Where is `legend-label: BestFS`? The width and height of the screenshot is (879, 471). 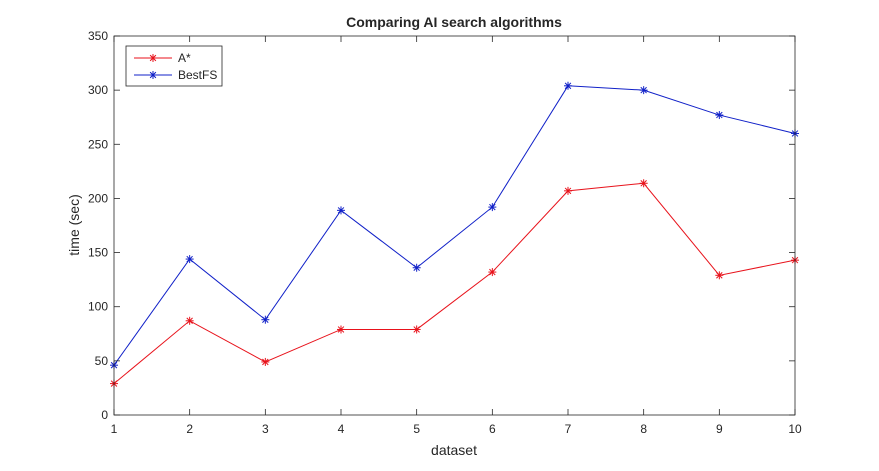 legend-label: BestFS is located at coordinates (197, 75).